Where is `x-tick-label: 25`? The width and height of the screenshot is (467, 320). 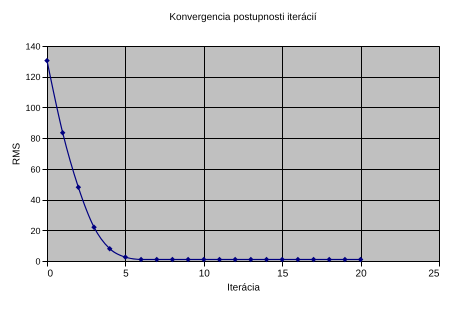 x-tick-label: 25 is located at coordinates (434, 274).